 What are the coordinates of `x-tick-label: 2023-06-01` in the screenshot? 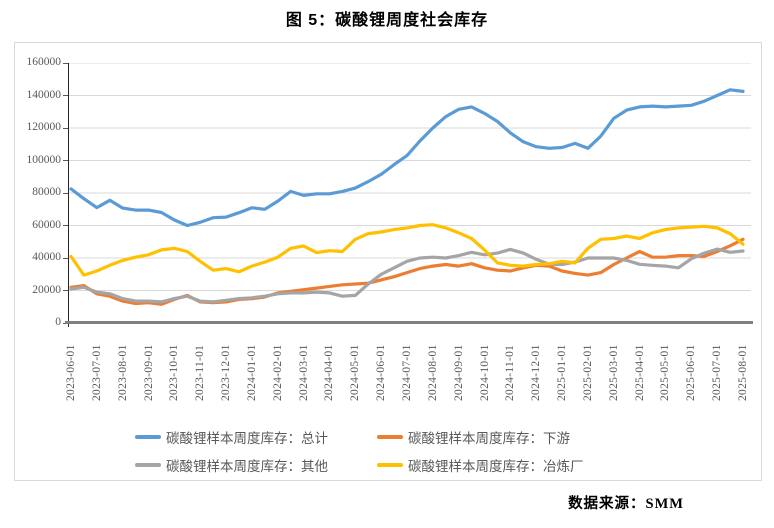 It's located at (71, 372).